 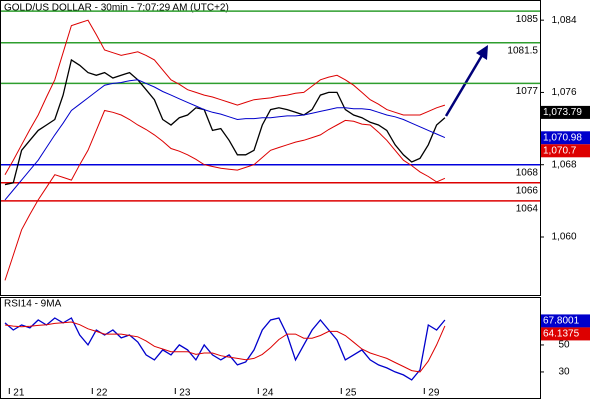 I want to click on price-tag-label: 1,070.98, so click(x=562, y=137).